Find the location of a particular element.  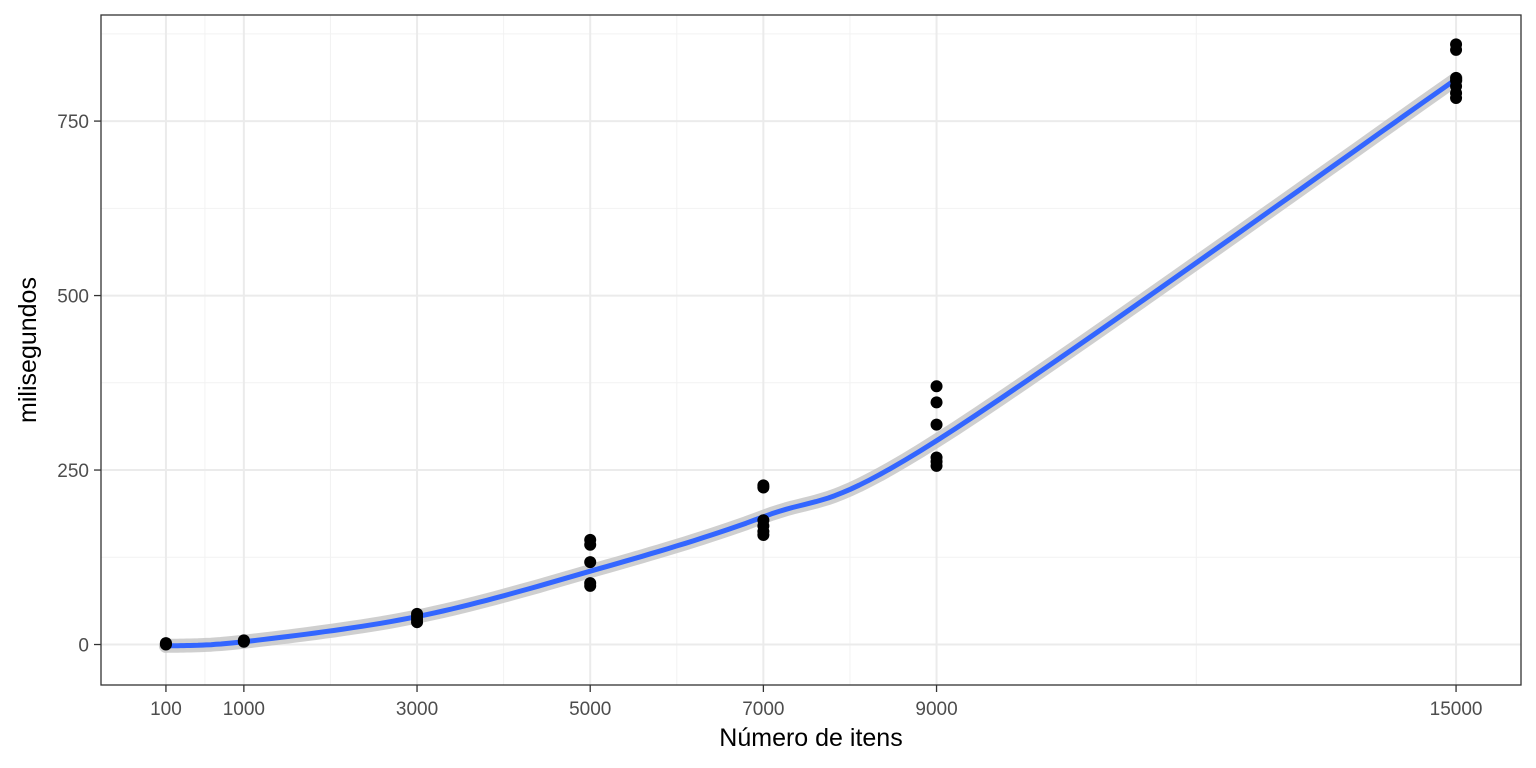

x-tick-label: 5000 is located at coordinates (590, 709).